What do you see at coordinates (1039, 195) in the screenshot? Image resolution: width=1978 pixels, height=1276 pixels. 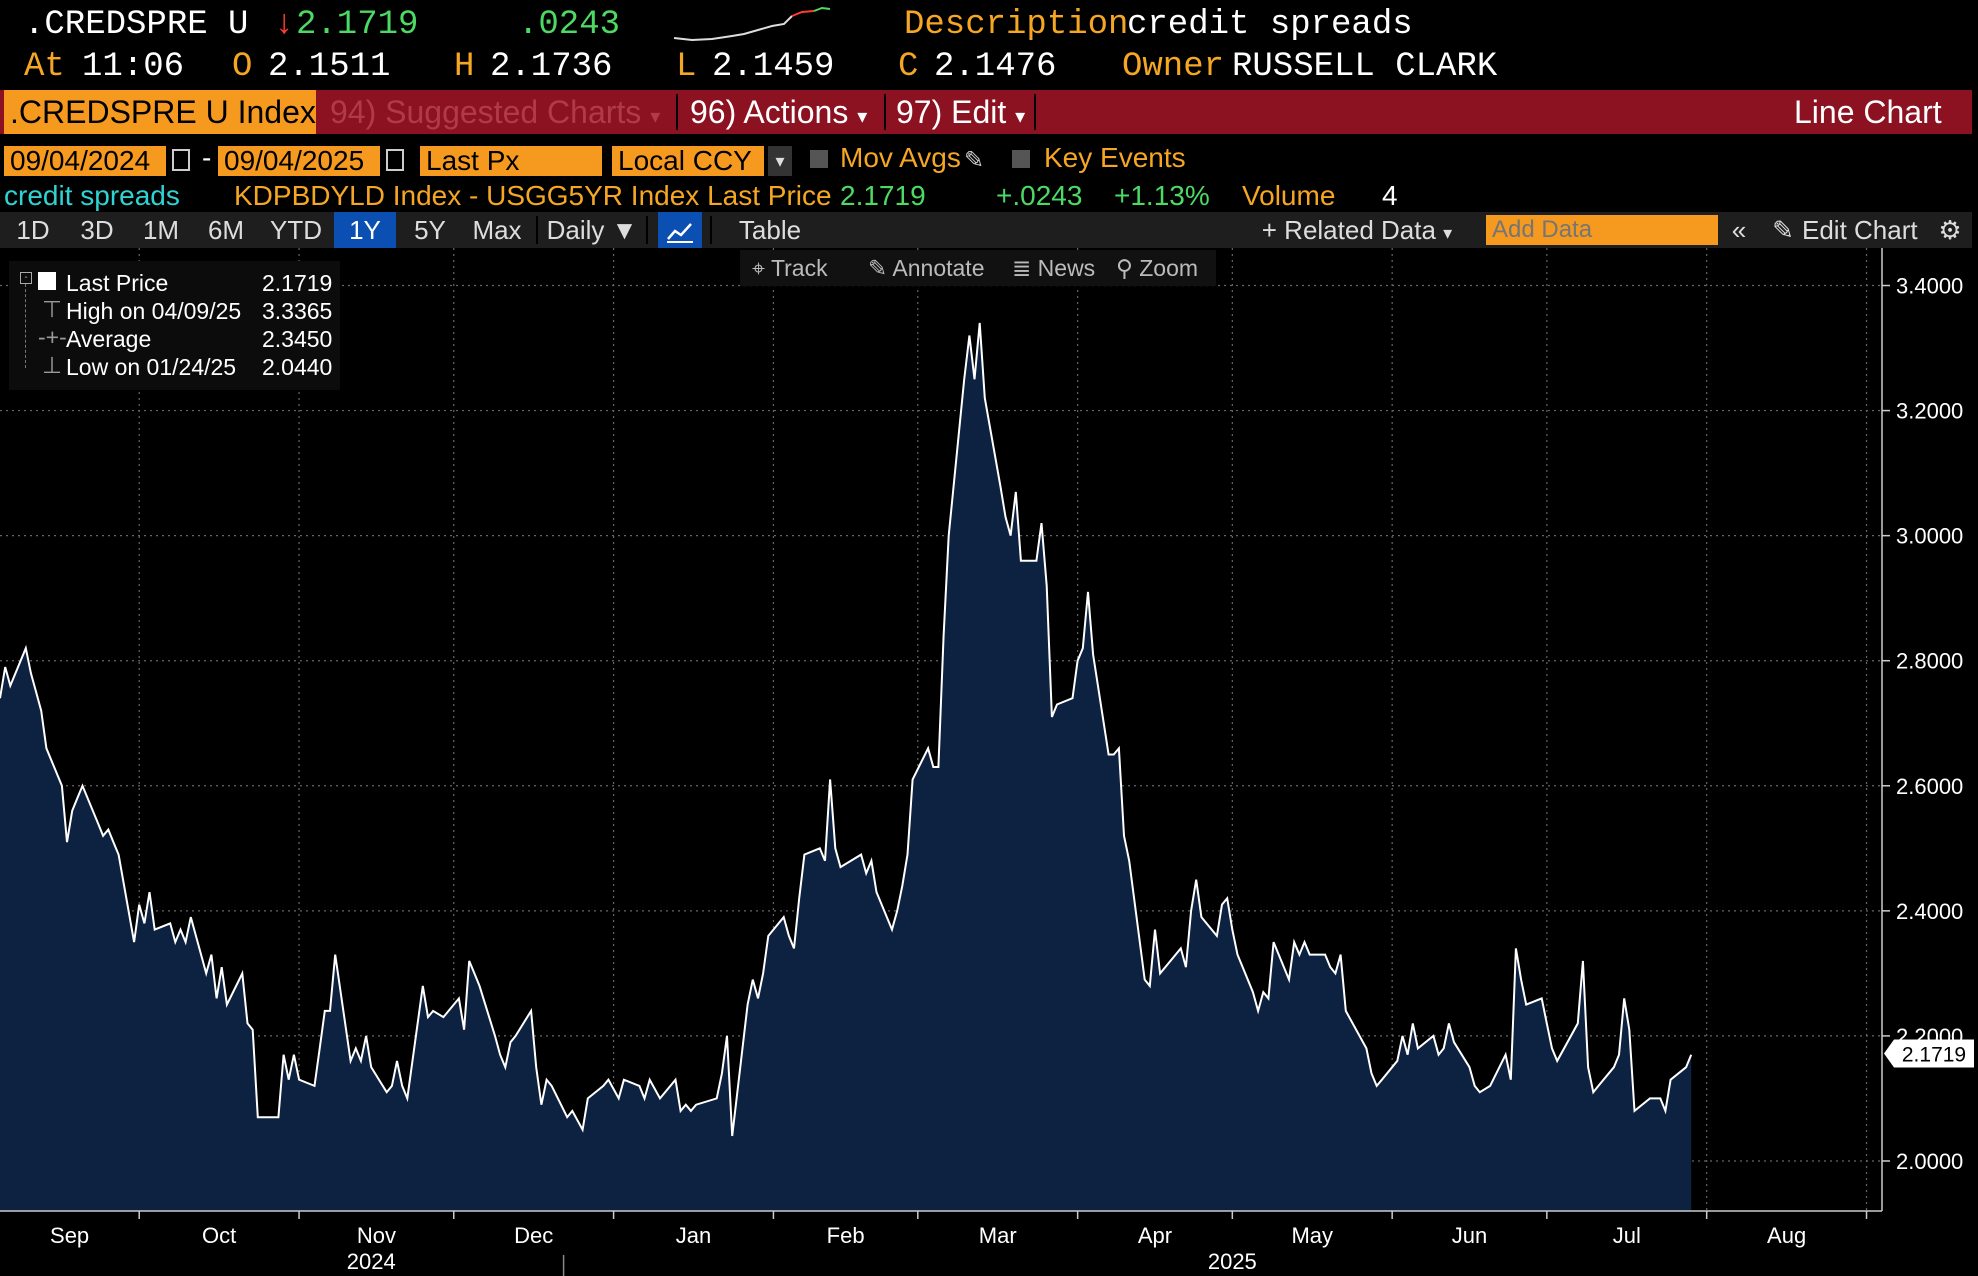 I see `series-change: +.0243` at bounding box center [1039, 195].